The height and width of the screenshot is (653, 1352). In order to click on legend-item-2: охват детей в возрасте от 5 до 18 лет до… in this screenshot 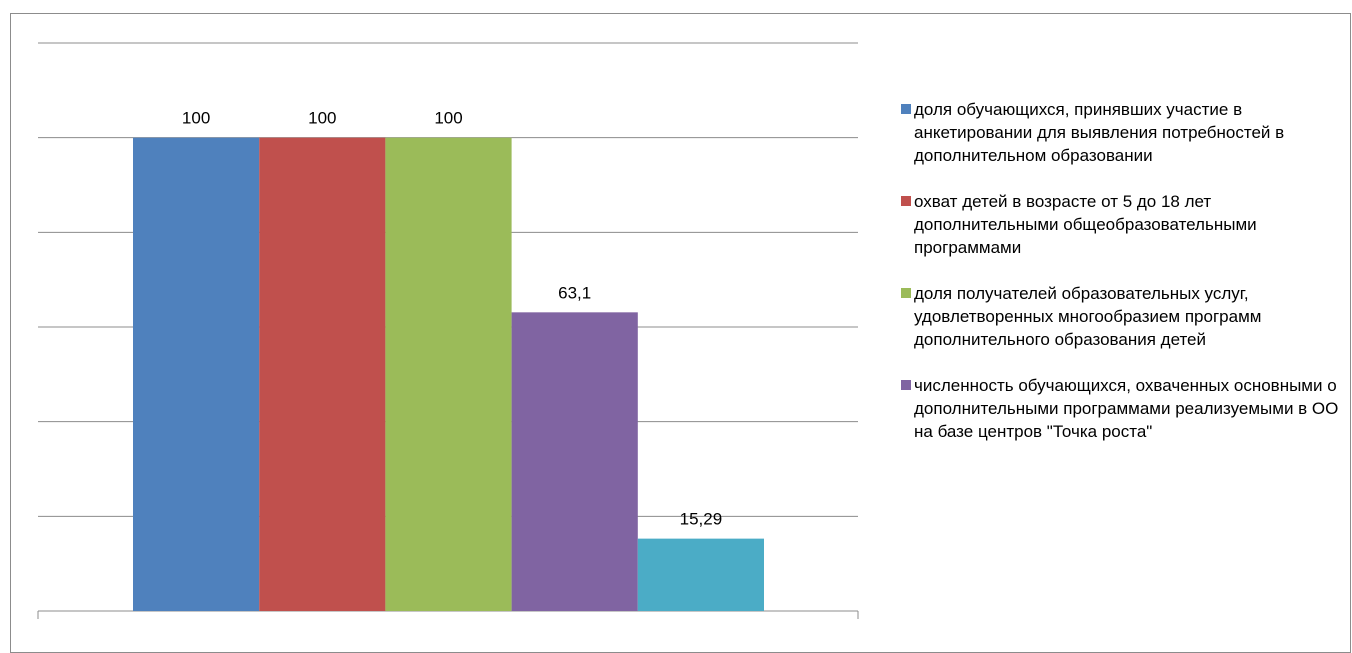, I will do `click(1121, 224)`.